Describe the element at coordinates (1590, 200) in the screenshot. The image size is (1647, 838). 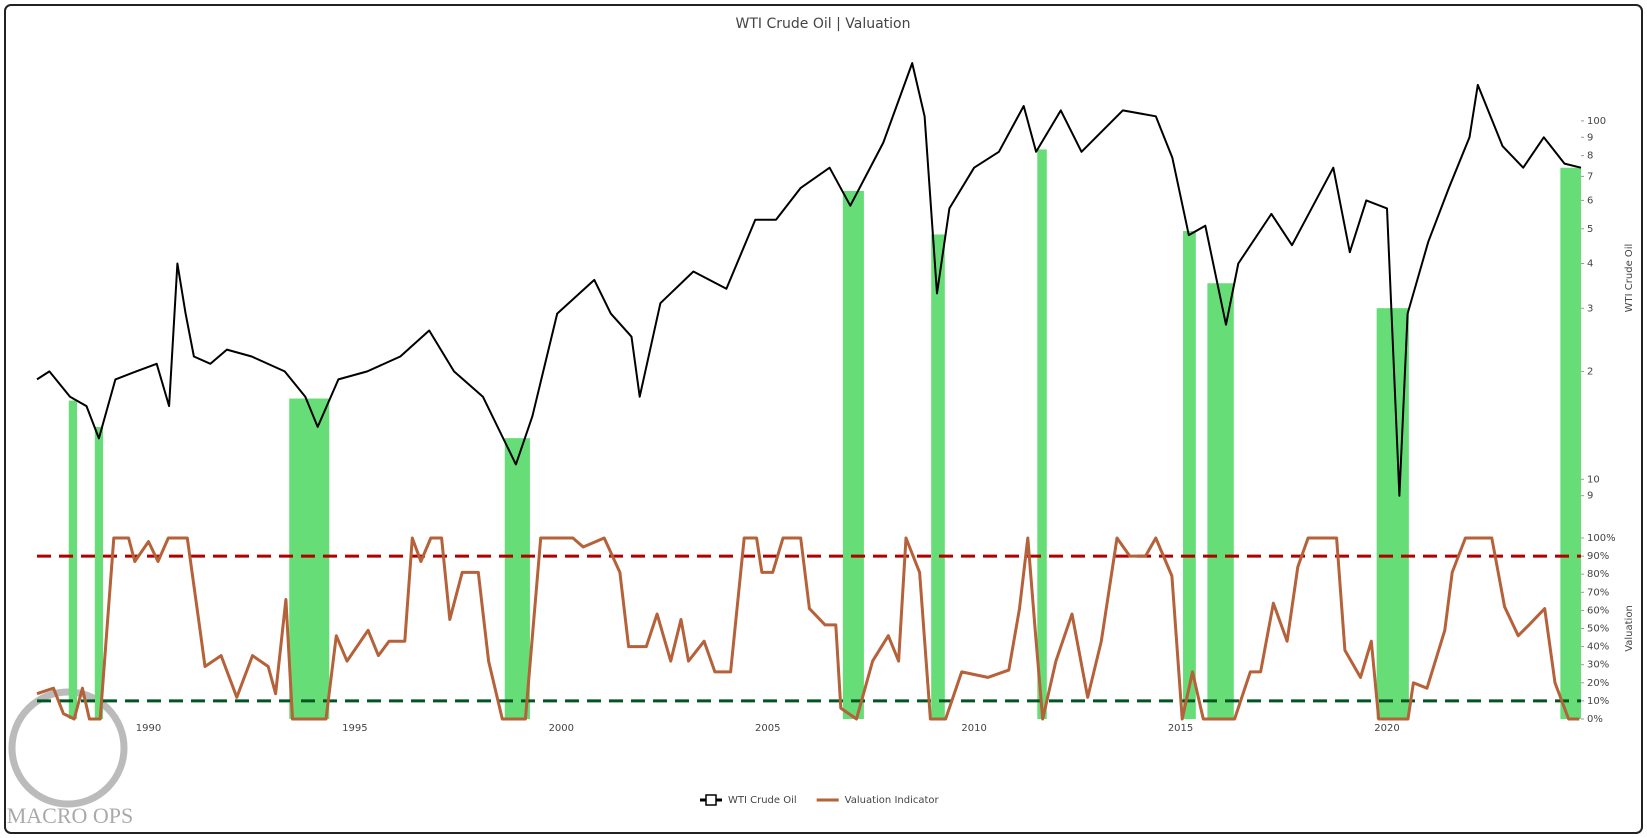
I see `y-tick-label: 6` at that location.